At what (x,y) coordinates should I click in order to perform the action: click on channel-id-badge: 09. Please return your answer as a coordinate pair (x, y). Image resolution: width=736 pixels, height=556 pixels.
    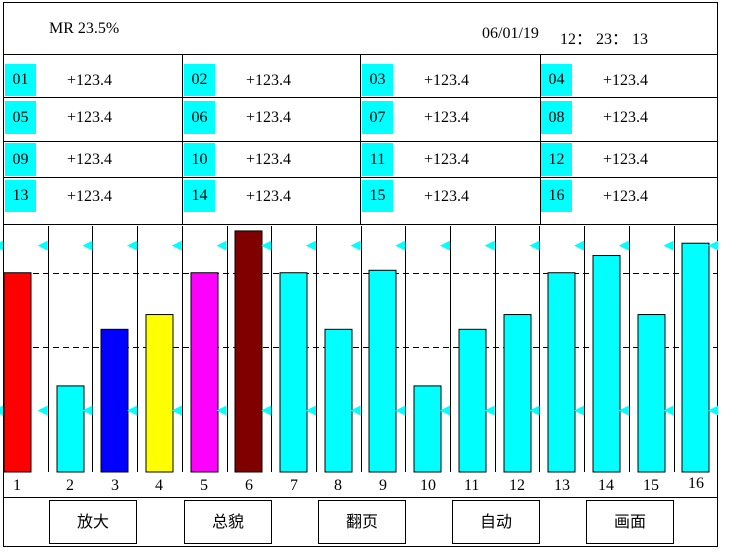
    Looking at the image, I should click on (20, 159).